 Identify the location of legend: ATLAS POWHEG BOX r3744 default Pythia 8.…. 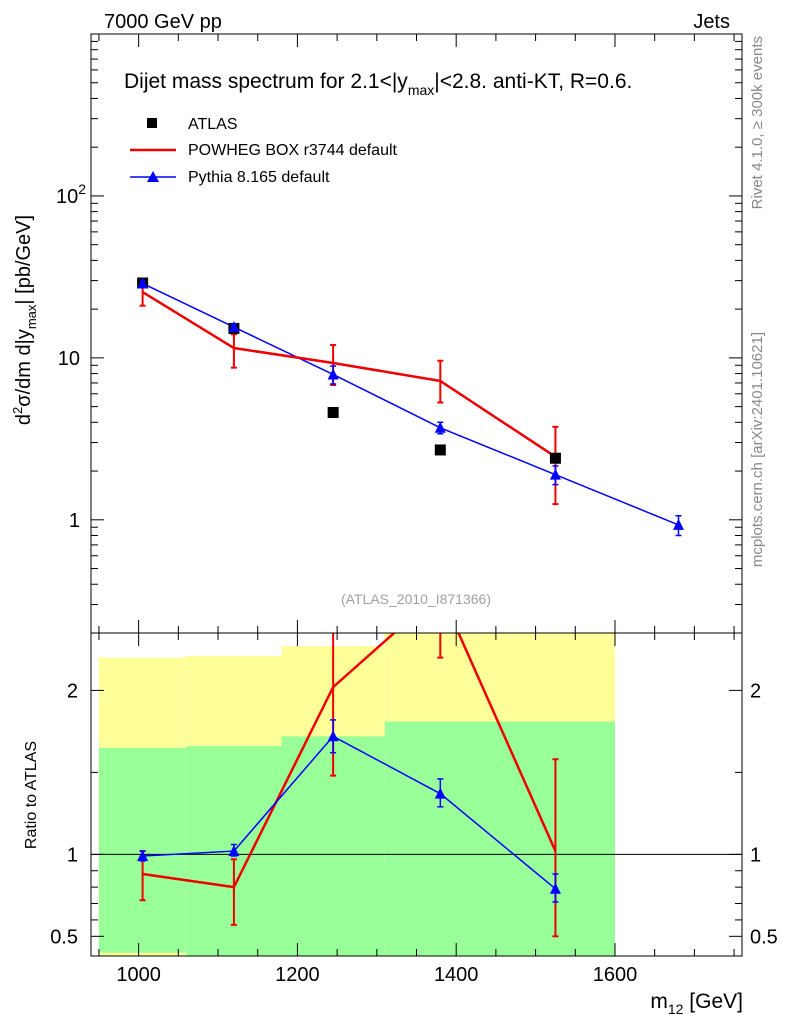
(264, 151).